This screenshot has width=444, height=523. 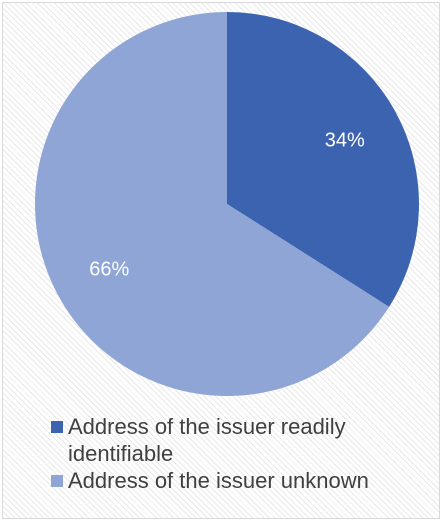 What do you see at coordinates (249, 480) in the screenshot?
I see `legend-label-unknown: Address of the issuer unknown` at bounding box center [249, 480].